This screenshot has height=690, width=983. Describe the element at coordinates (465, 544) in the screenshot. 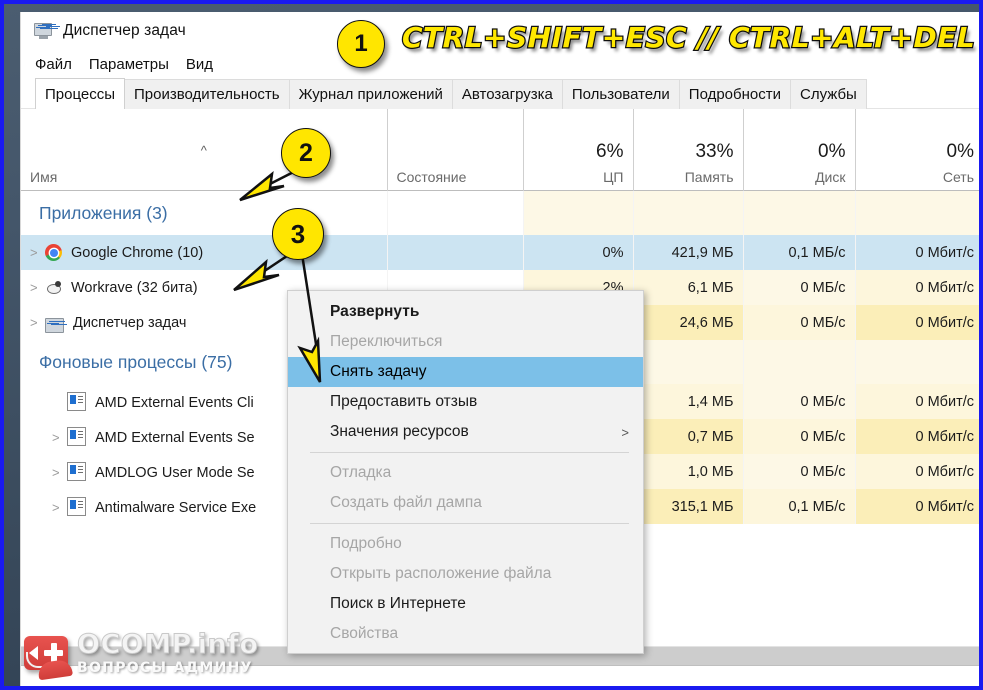

I see `context-menu-item: Подробно` at that location.